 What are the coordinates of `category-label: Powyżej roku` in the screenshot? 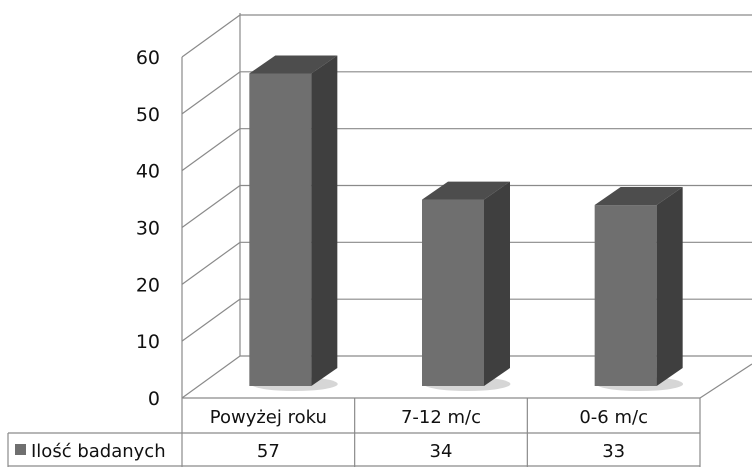 It's located at (268, 417).